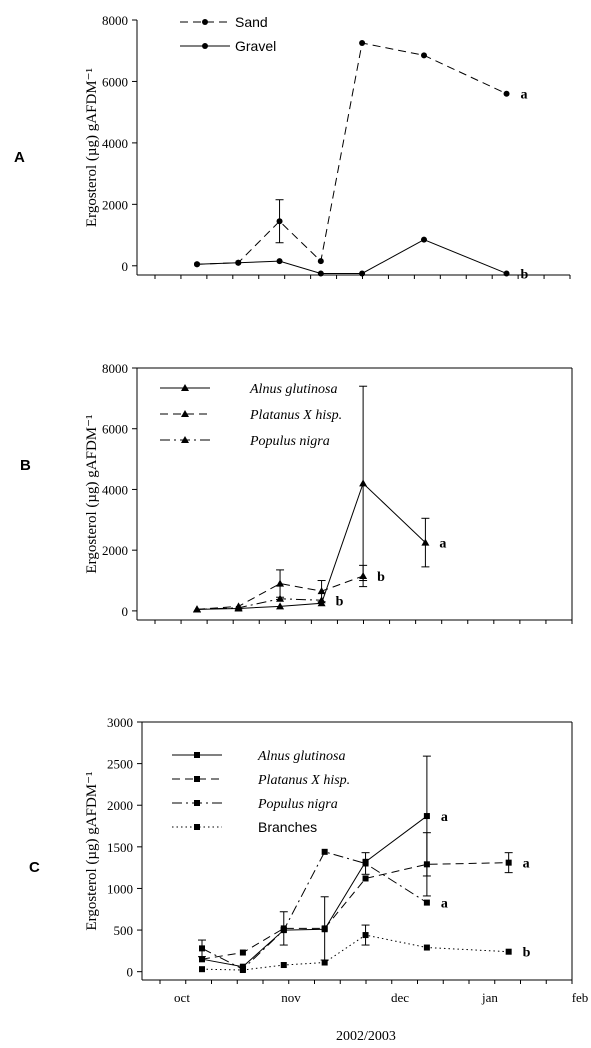 The height and width of the screenshot is (1048, 591). I want to click on x-tick-label: oct, so click(182, 997).